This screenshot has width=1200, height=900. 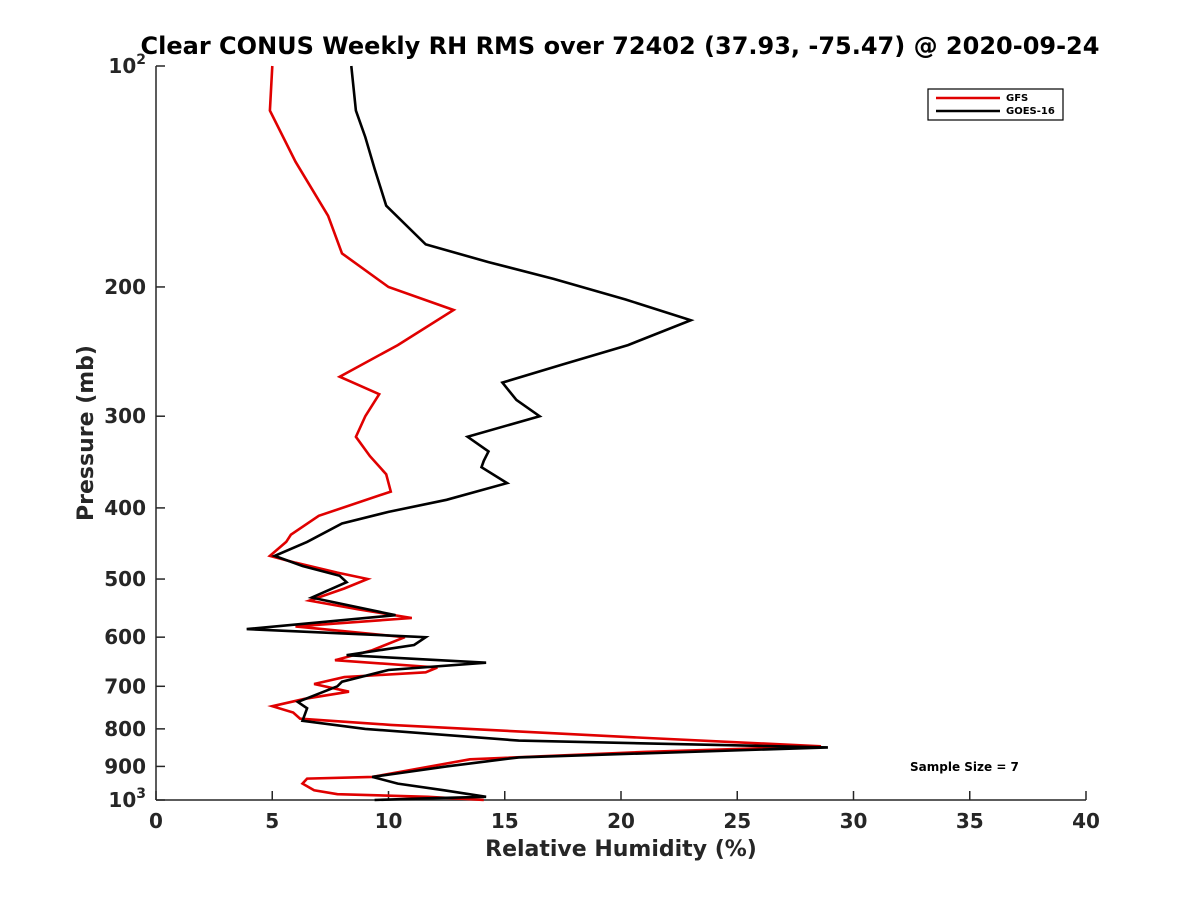 I want to click on y-tick-label: 400, so click(x=125, y=508).